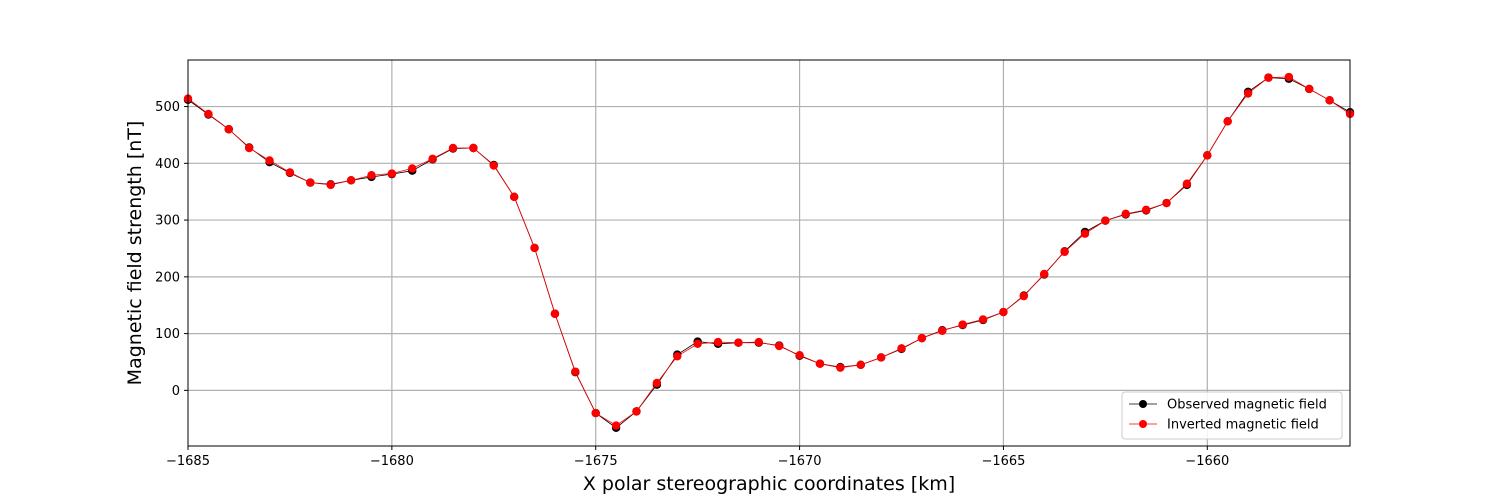  I want to click on y-tick-label: 500, so click(167, 107).